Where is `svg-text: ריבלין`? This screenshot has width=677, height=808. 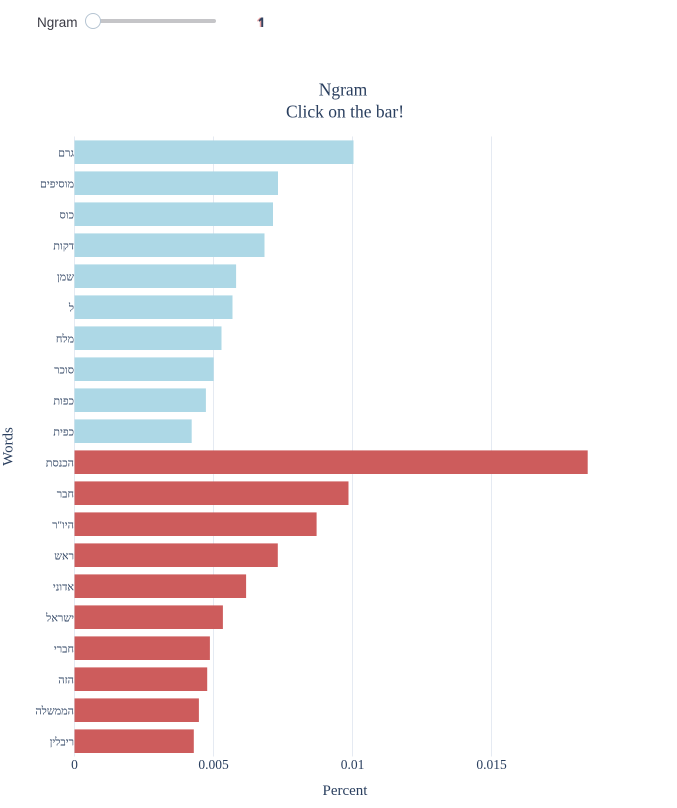
svg-text: ריבלין is located at coordinates (62, 743).